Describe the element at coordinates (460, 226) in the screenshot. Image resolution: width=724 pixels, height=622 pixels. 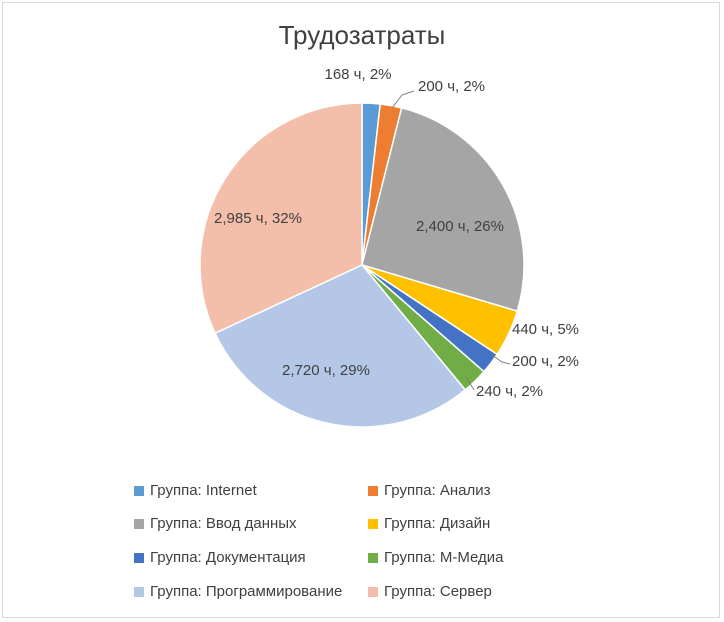
I see `data-label: 2,400 ч, 26%` at that location.